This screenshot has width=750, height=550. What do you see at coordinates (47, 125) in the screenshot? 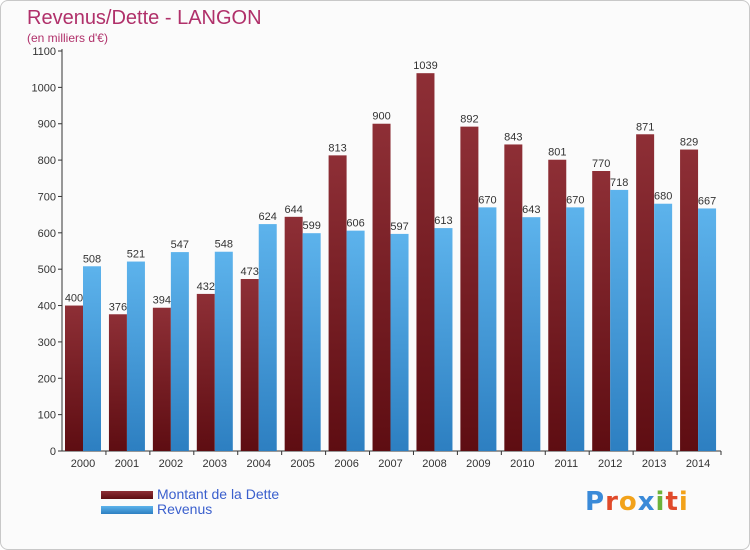
I see `y-tick-label: 900` at bounding box center [47, 125].